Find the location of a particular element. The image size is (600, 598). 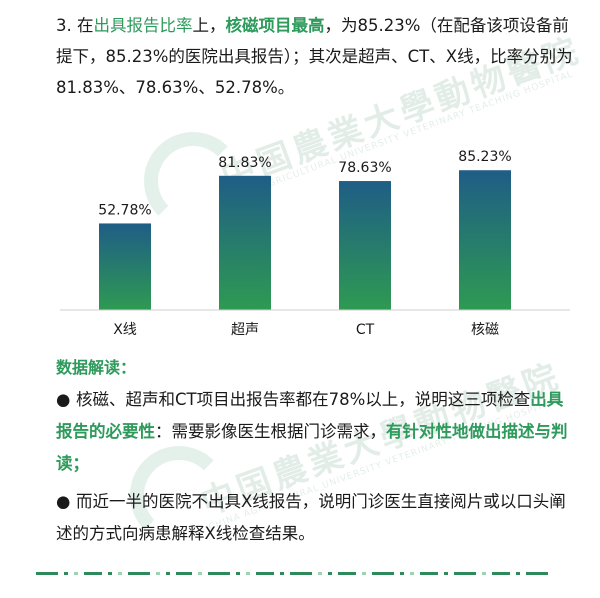

intro-highlight-mri: 核磁项目最高 is located at coordinates (275, 25).